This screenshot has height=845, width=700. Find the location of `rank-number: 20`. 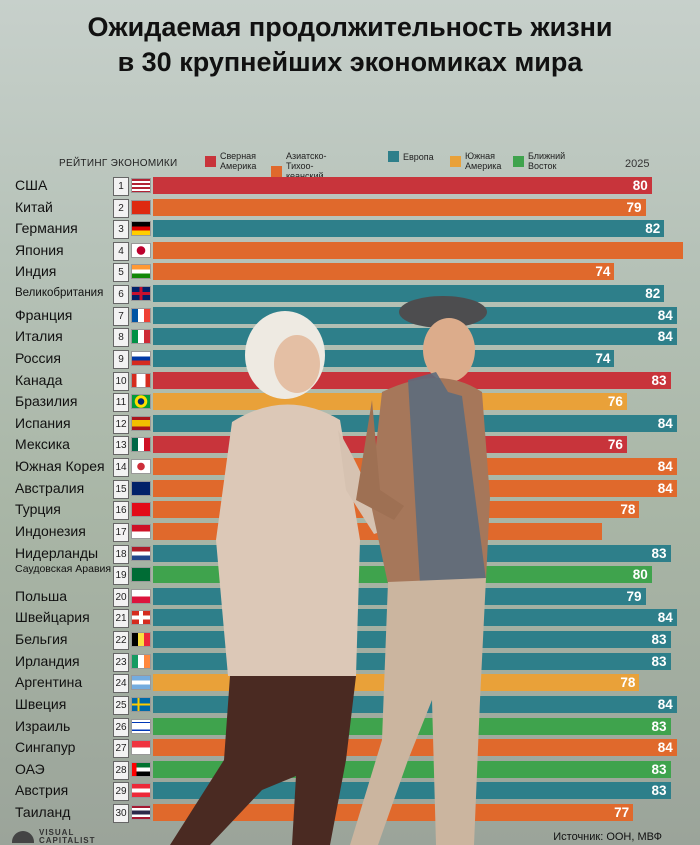

rank-number: 20 is located at coordinates (121, 597).